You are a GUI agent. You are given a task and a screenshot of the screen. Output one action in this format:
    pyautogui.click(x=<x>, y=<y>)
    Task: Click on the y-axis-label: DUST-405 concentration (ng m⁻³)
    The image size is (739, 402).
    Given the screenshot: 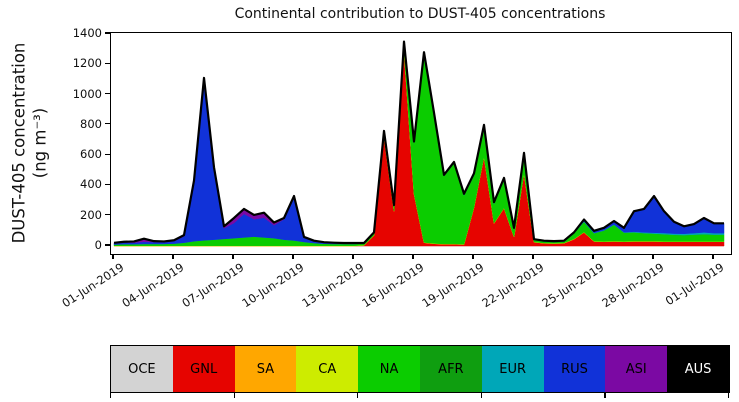 What is the action you would take?
    pyautogui.click(x=29, y=143)
    